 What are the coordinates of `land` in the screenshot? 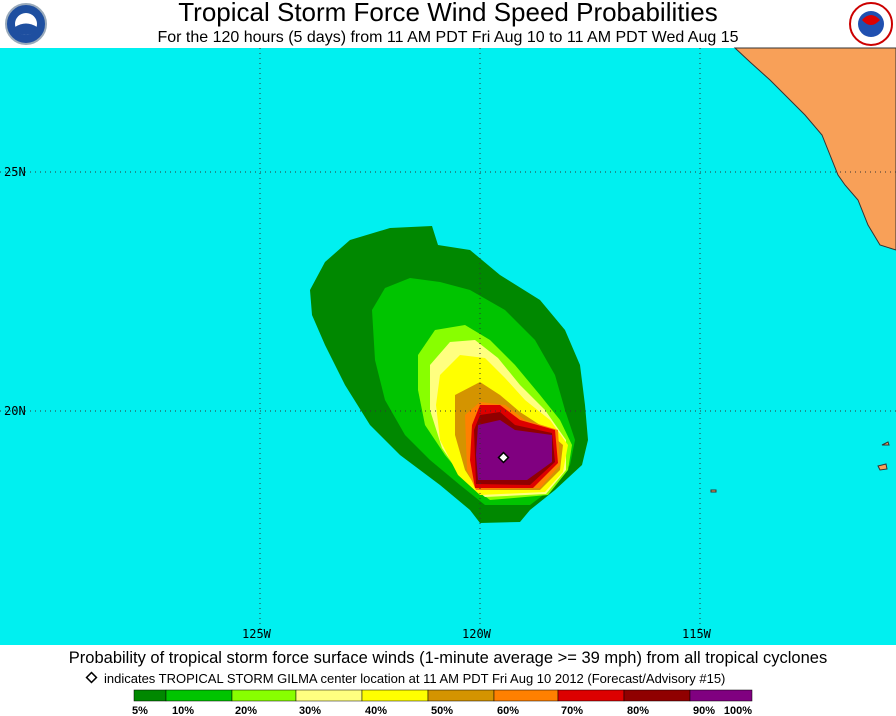 It's located at (814, 149).